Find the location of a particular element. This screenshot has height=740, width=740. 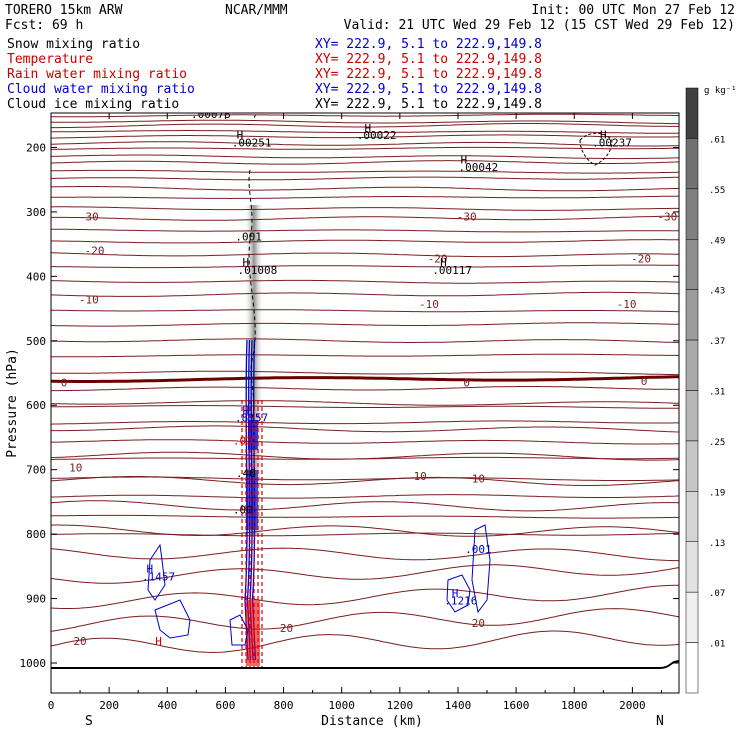

cloud-ice-label: .40 is located at coordinates (246, 473).